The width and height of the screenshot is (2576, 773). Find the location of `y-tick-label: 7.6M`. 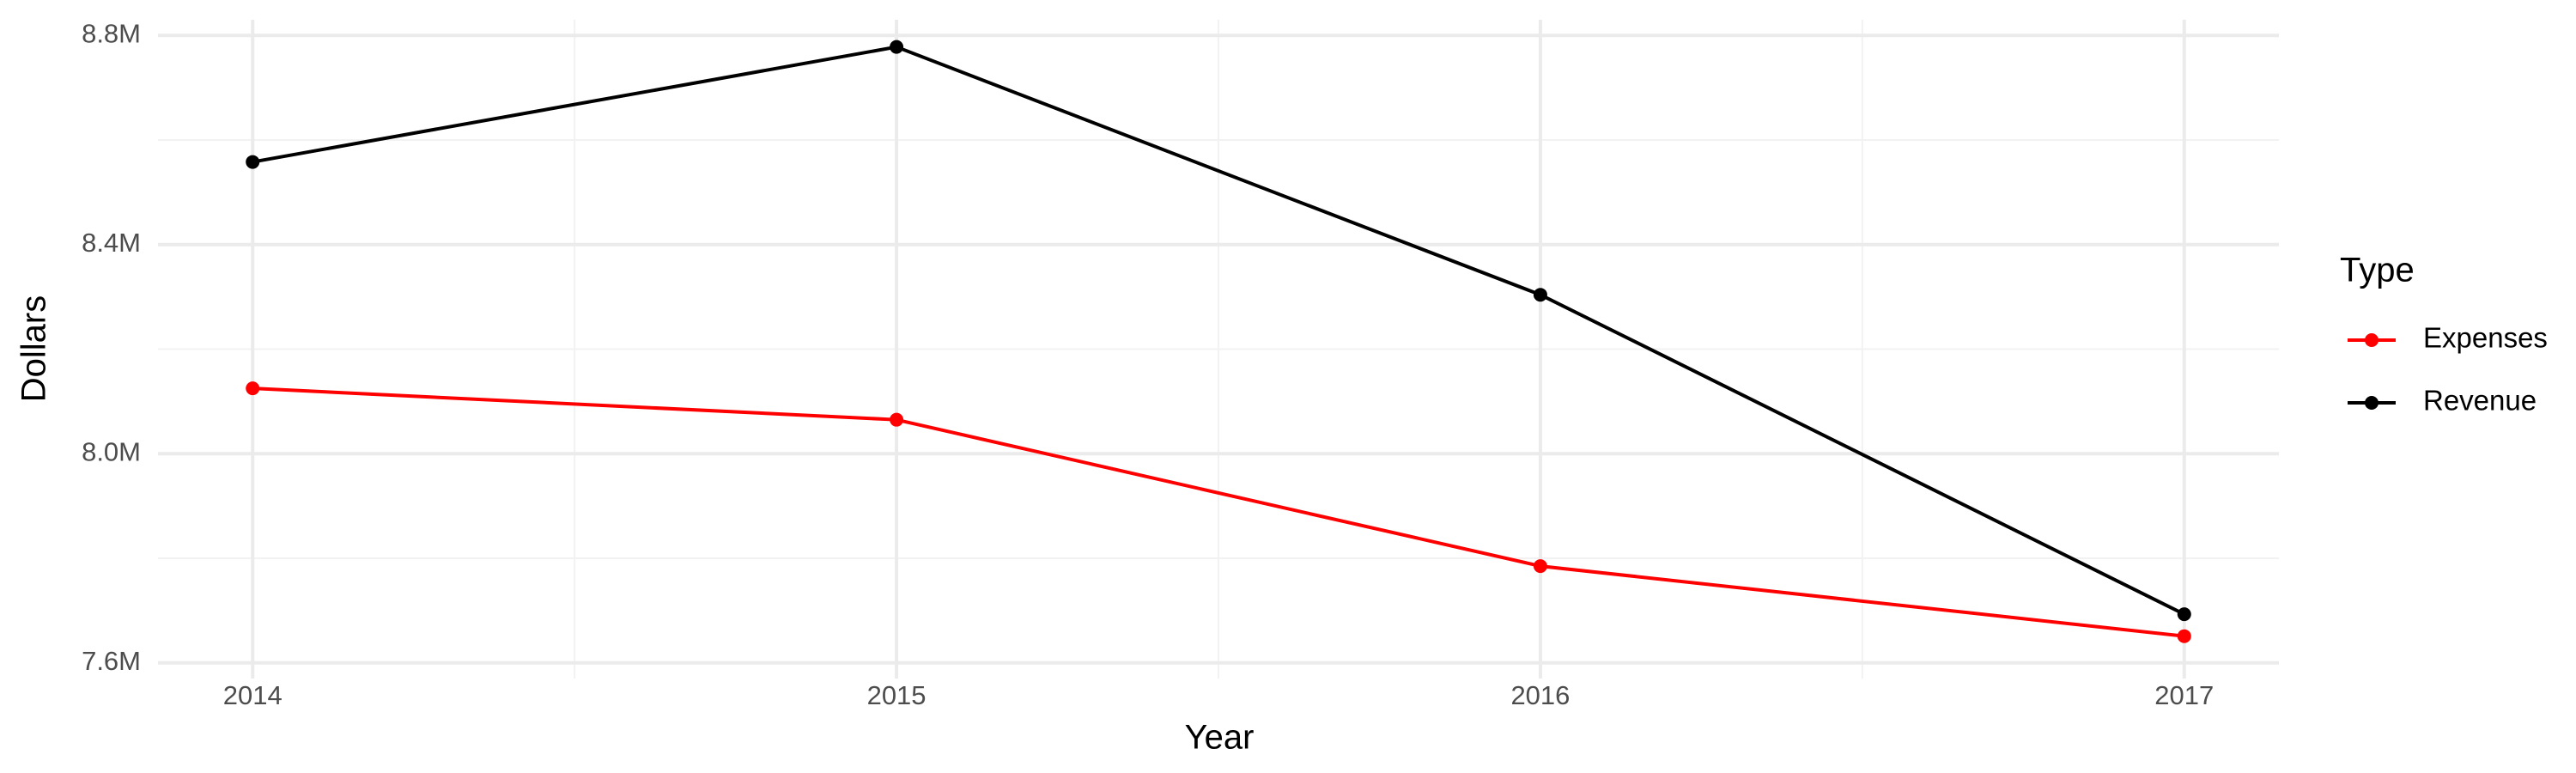

y-tick-label: 7.6M is located at coordinates (112, 661).